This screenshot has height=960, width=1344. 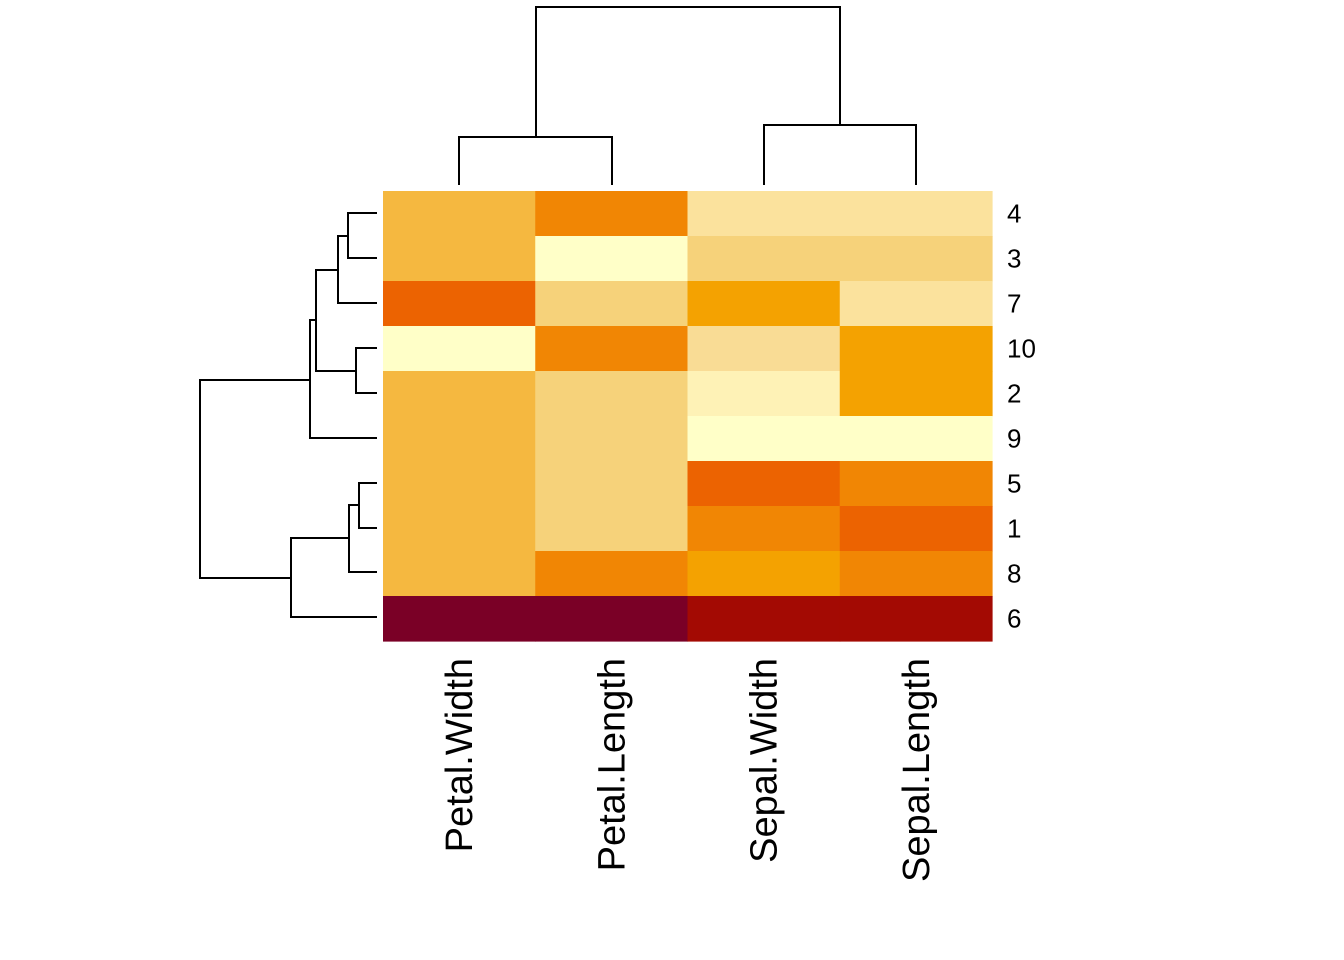 I want to click on heatmap-cell-row-8-petal-width, so click(x=459, y=574).